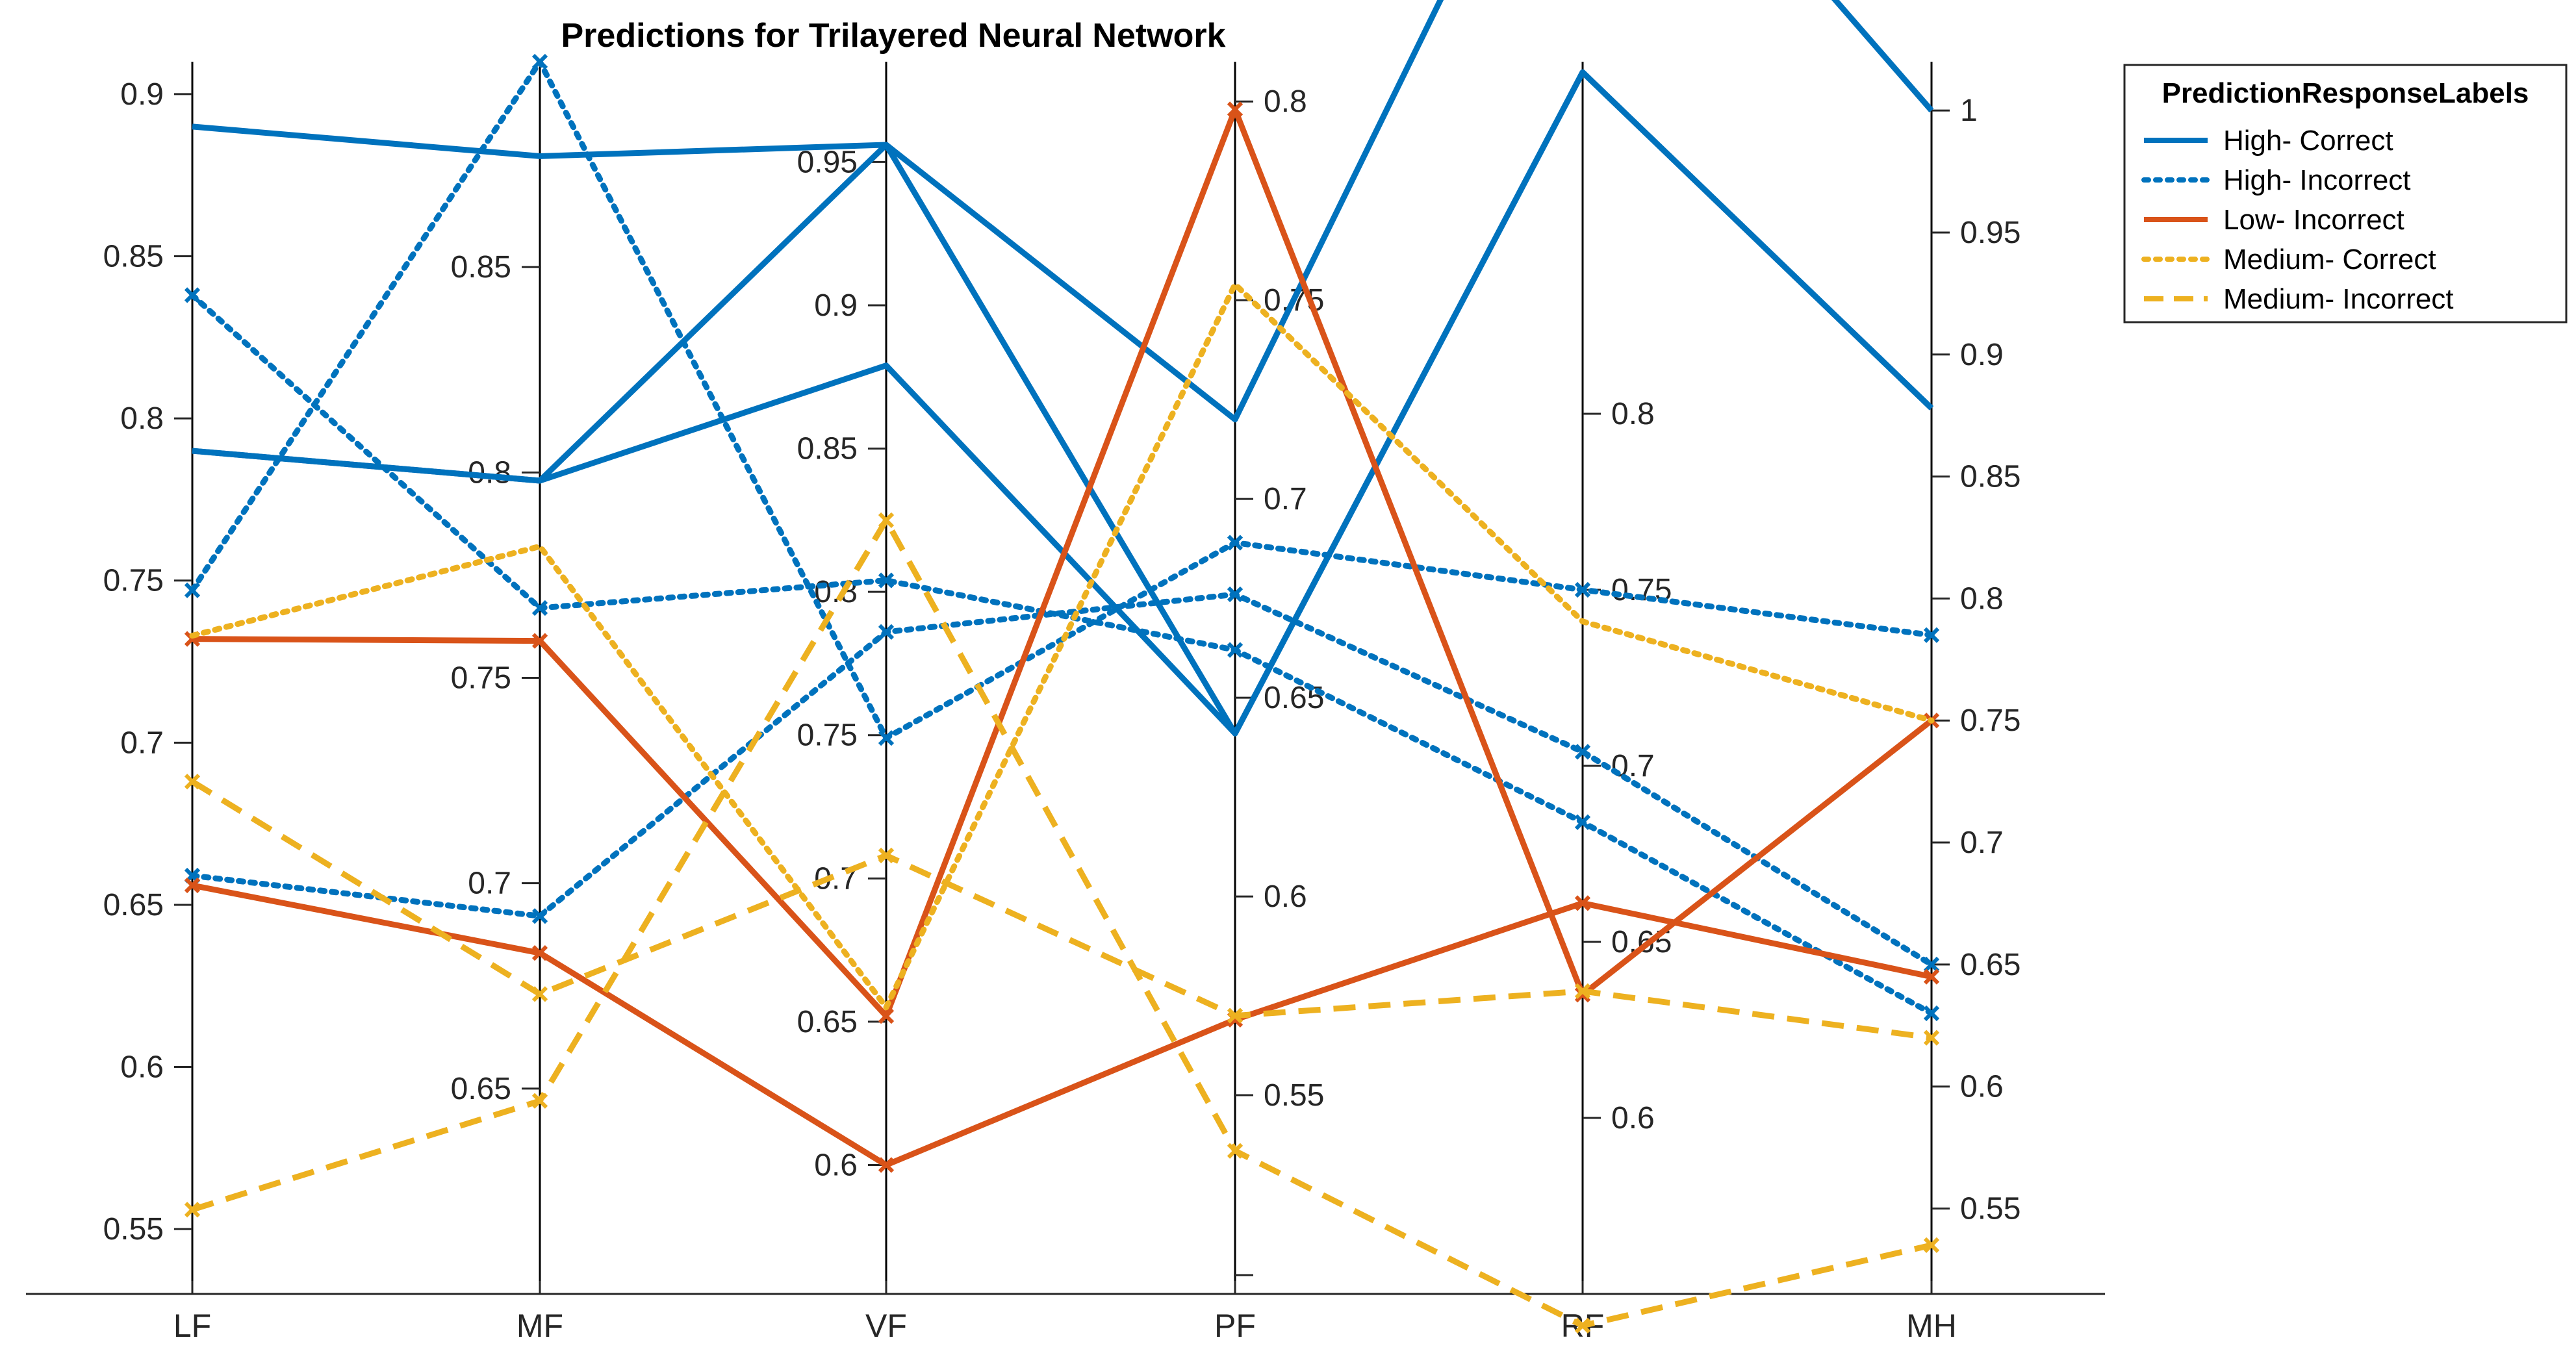 Image resolution: width=2576 pixels, height=1355 pixels. Describe the element at coordinates (2317, 180) in the screenshot. I see `legend-label: High- Incorrect` at that location.